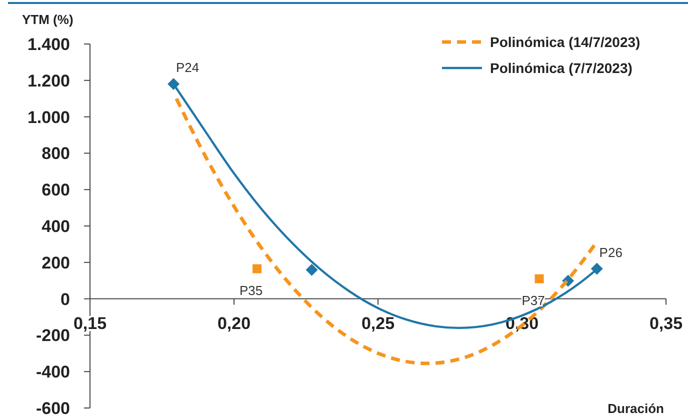 This screenshot has width=696, height=420. Describe the element at coordinates (65, 299) in the screenshot. I see `y-tick-label: 0` at that location.